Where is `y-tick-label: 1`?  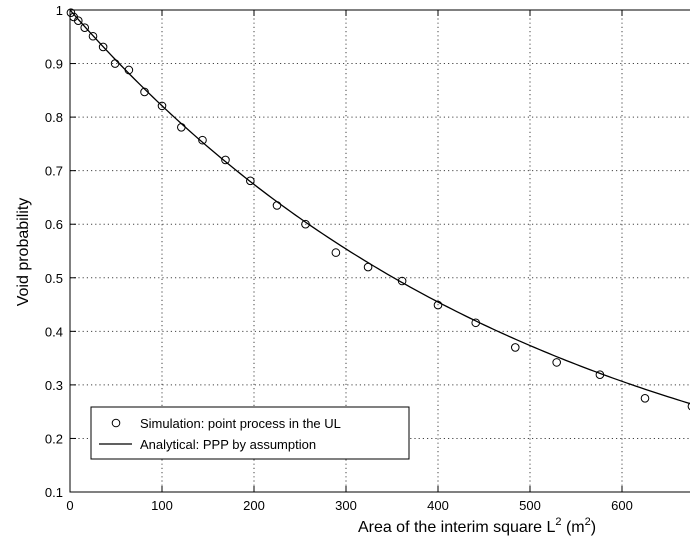 y-tick-label: 1 is located at coordinates (59, 10).